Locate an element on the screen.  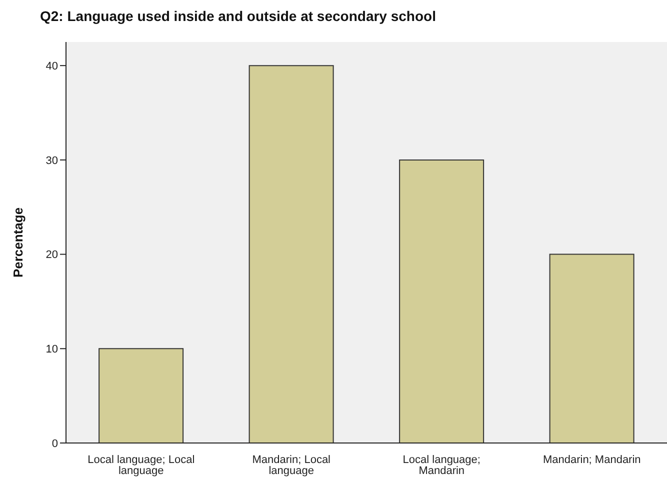
y-tick-label: 0 is located at coordinates (55, 444).